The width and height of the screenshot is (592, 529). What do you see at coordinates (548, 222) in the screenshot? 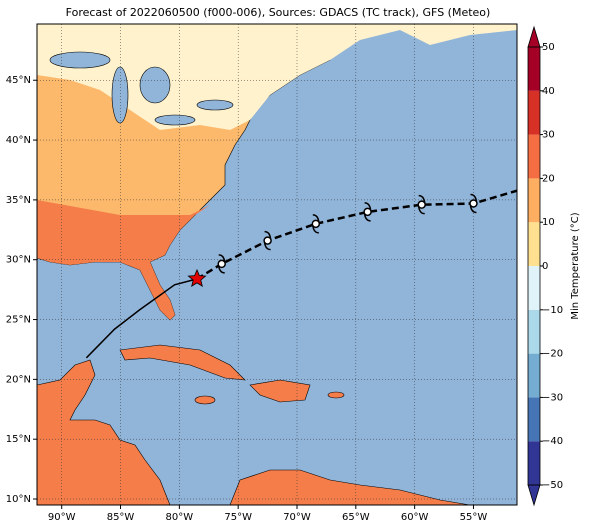
I see `colorbar-tick-label: 10` at bounding box center [548, 222].